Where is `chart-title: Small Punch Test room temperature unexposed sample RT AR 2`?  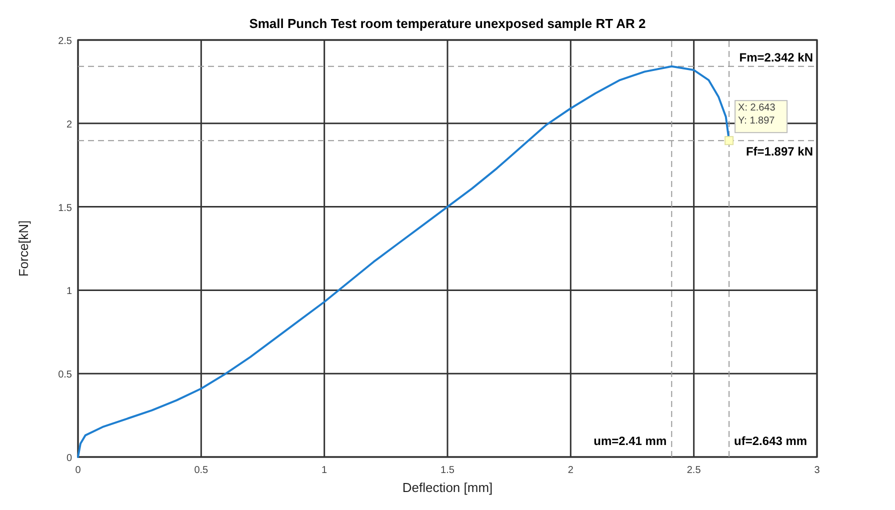
chart-title: Small Punch Test room temperature unexposed sample RT AR 2 is located at coordinates (447, 23).